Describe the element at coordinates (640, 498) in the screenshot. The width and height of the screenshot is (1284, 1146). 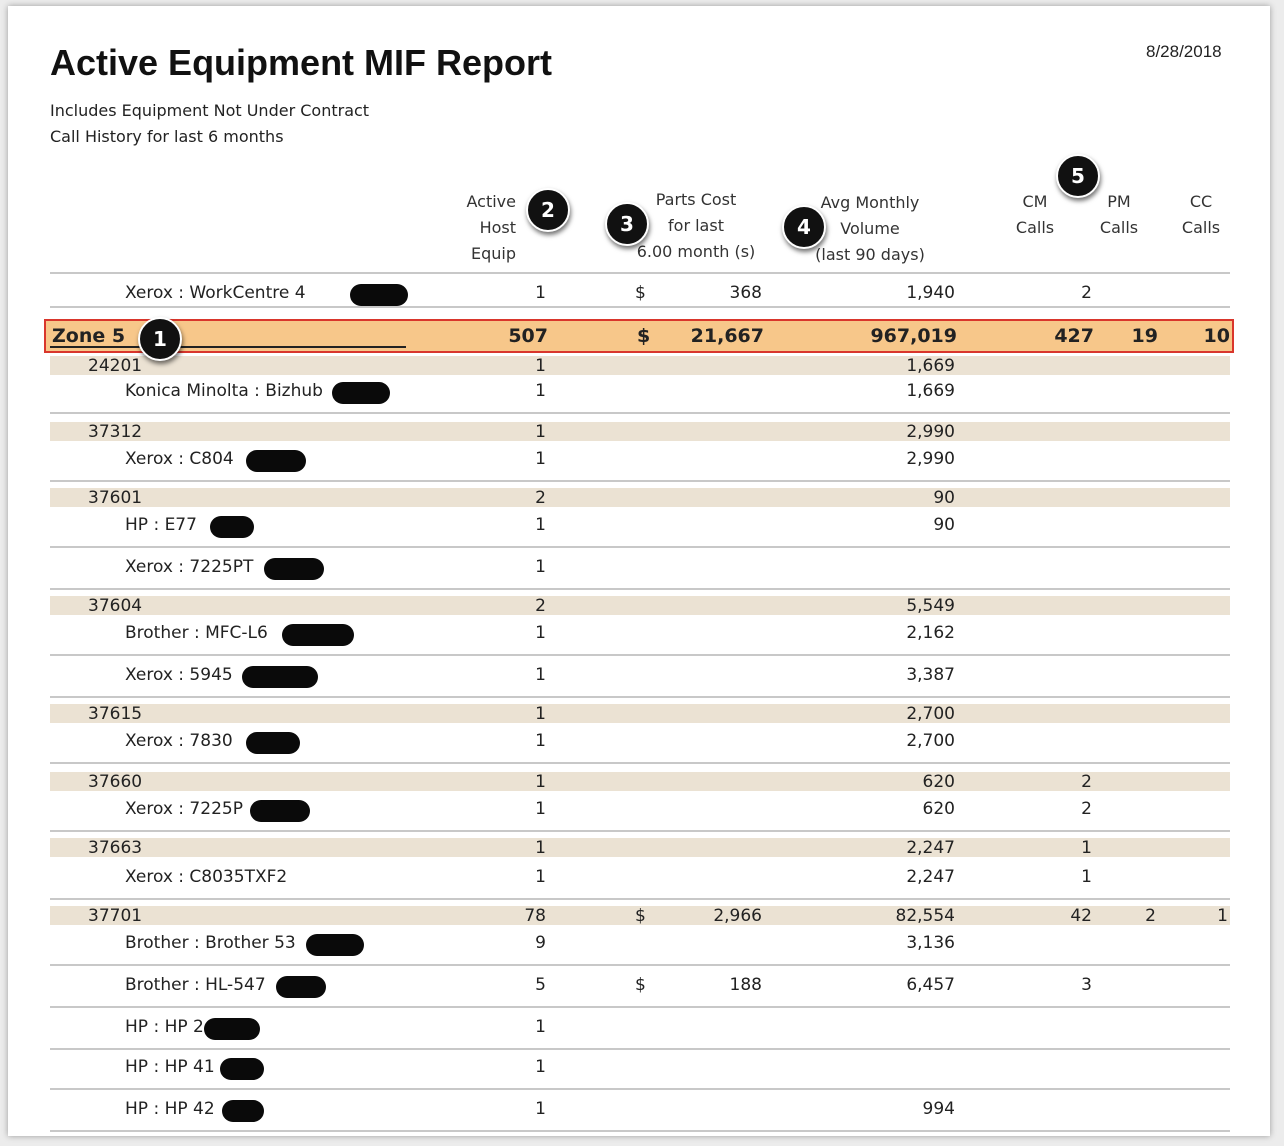
I see `group-row: 37601 2 90` at that location.